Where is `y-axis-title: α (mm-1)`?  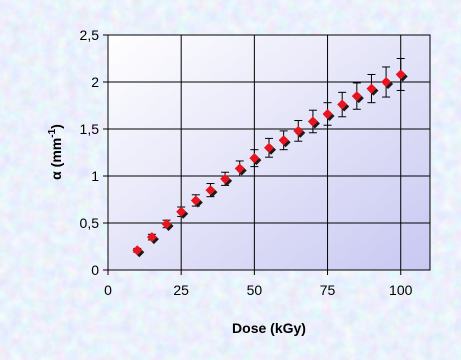 y-axis-title: α (mm-1) is located at coordinates (55, 152).